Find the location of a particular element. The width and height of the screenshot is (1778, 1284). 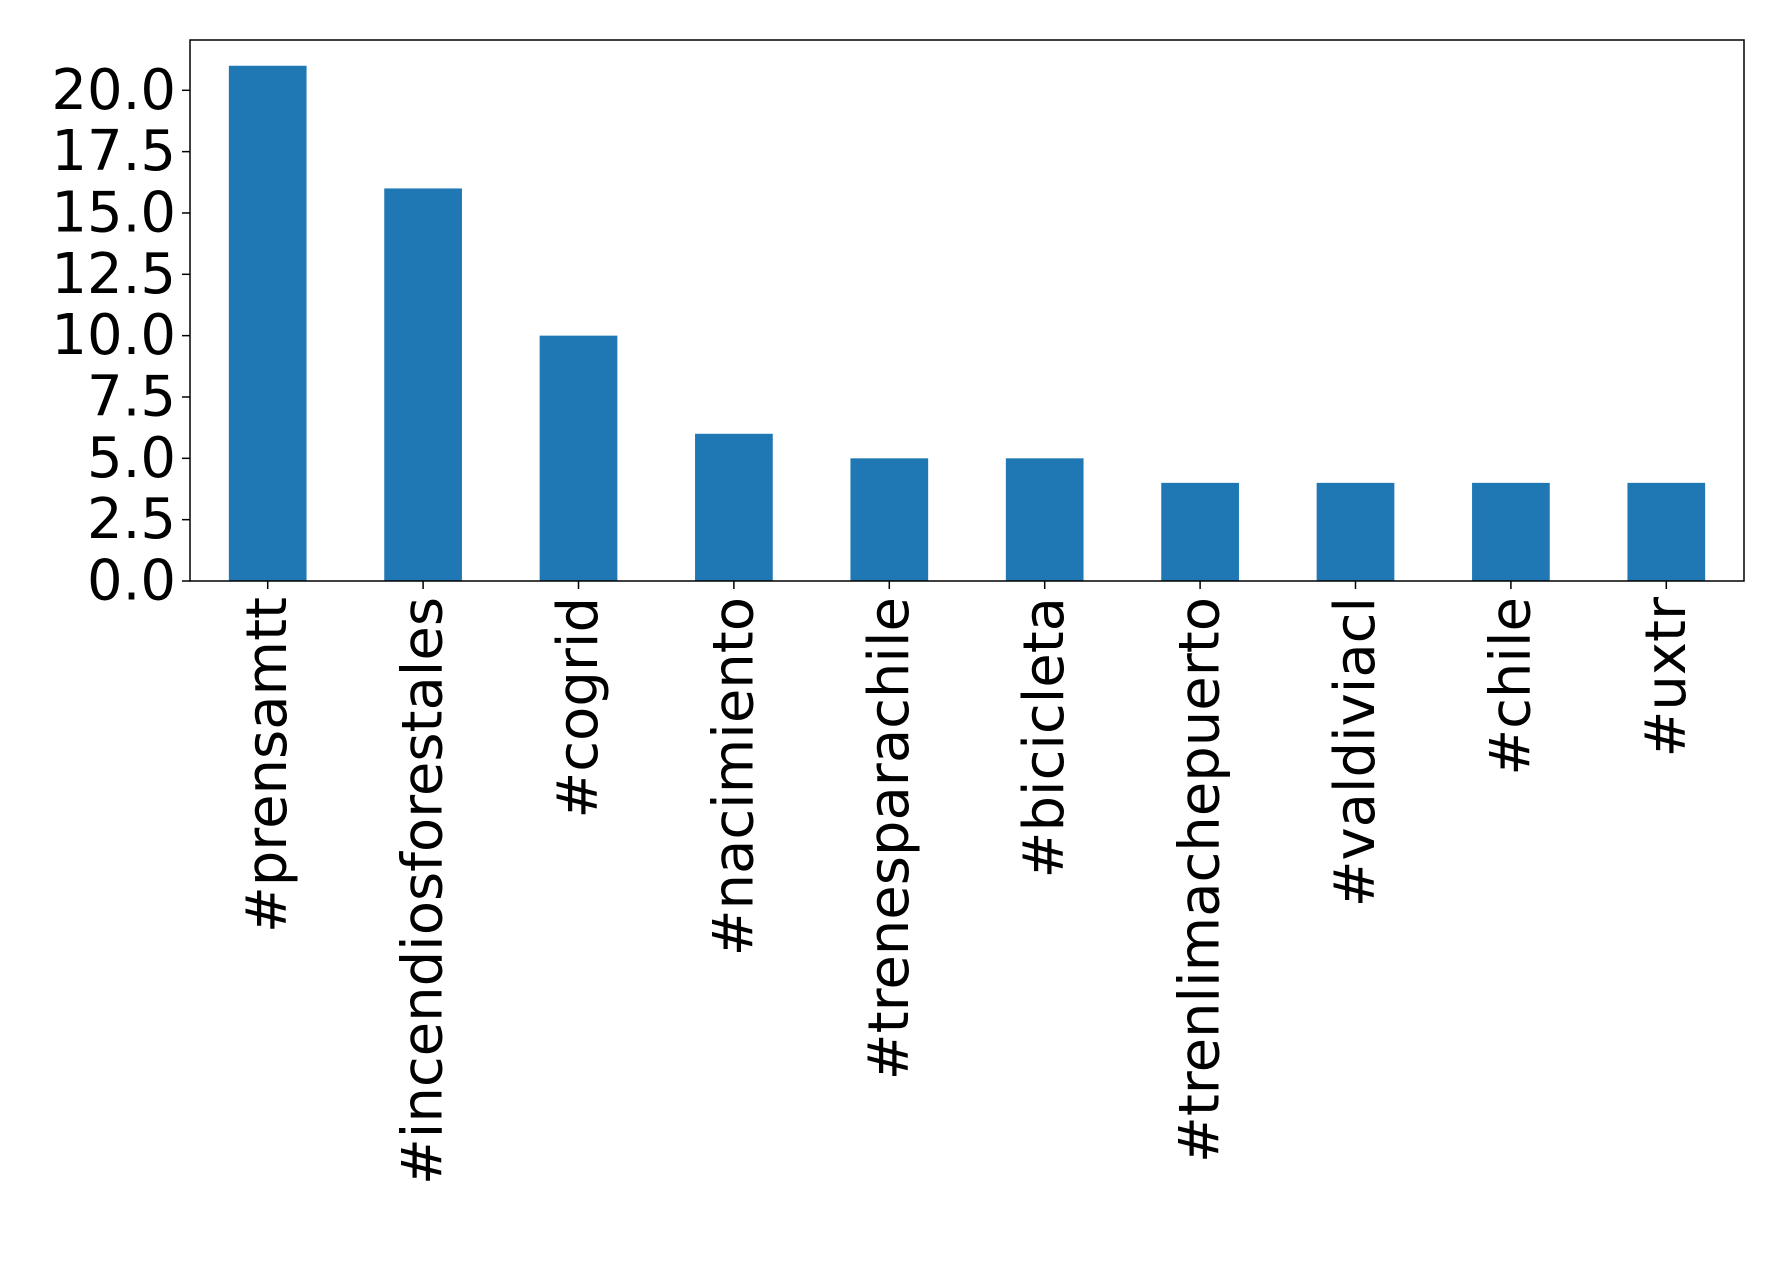

y-tick-label: 2.5 is located at coordinates (131, 519).